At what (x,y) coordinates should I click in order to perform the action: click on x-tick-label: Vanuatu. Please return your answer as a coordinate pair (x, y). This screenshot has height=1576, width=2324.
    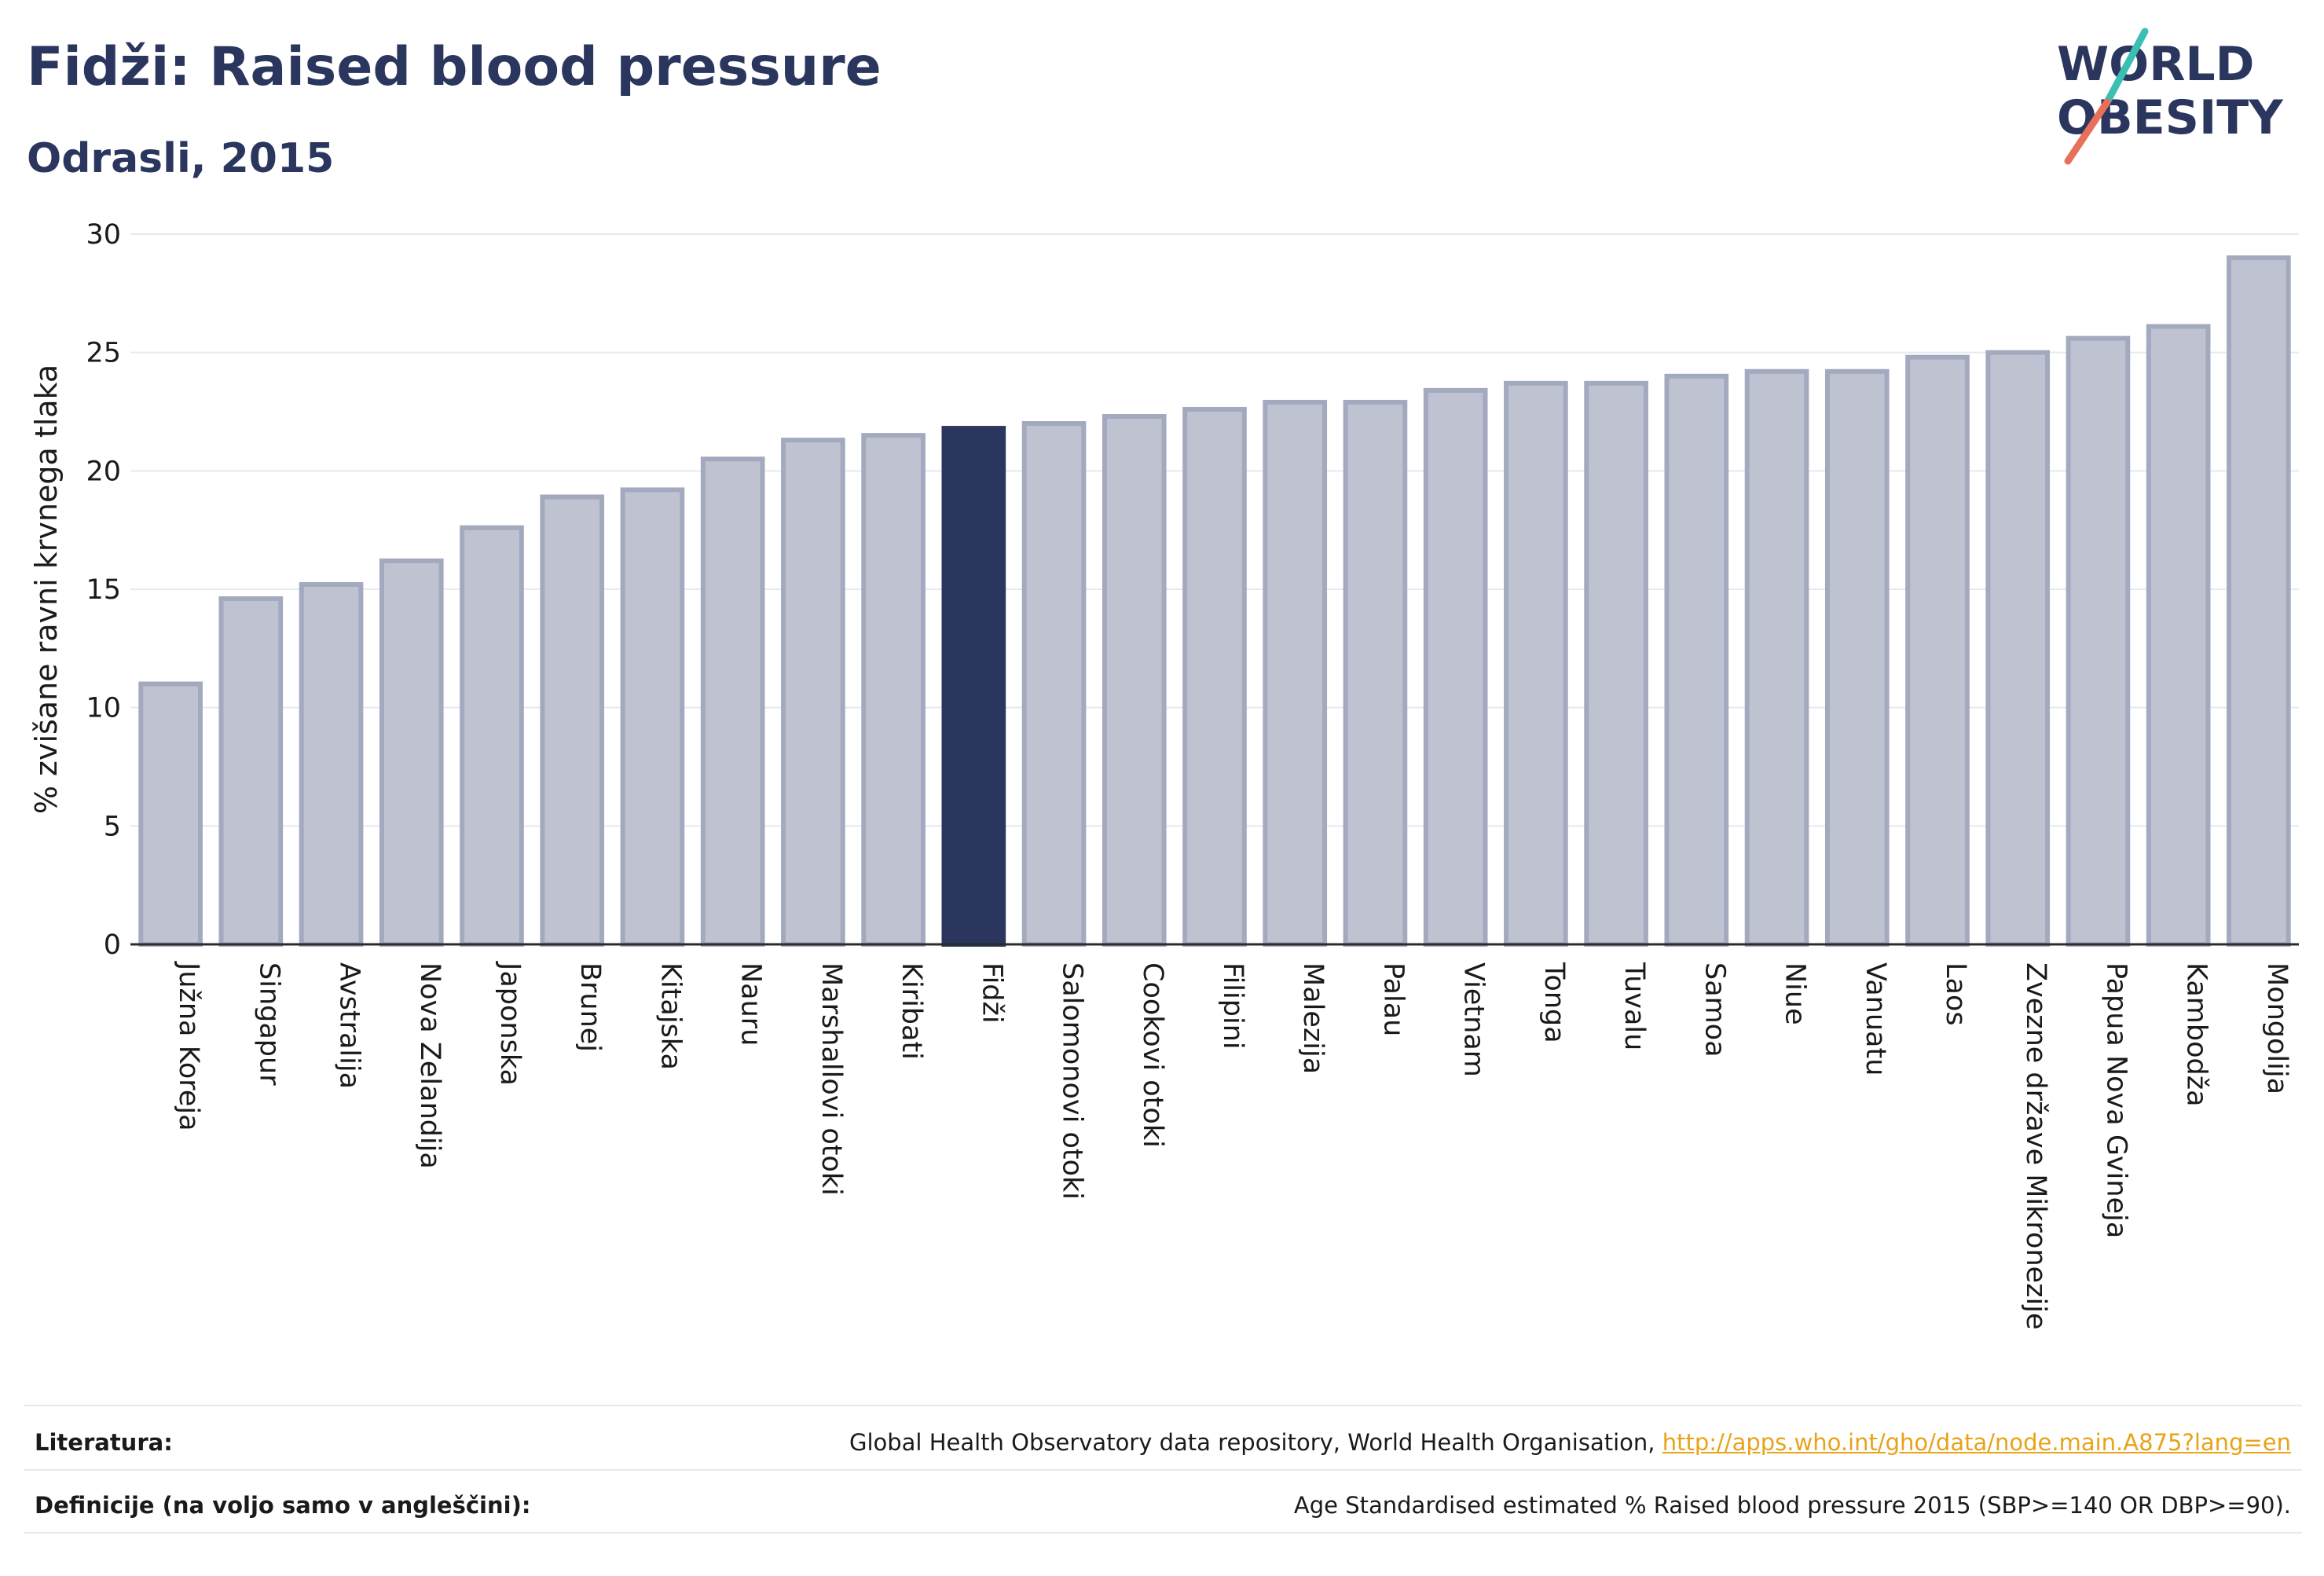
    Looking at the image, I should click on (1875, 1019).